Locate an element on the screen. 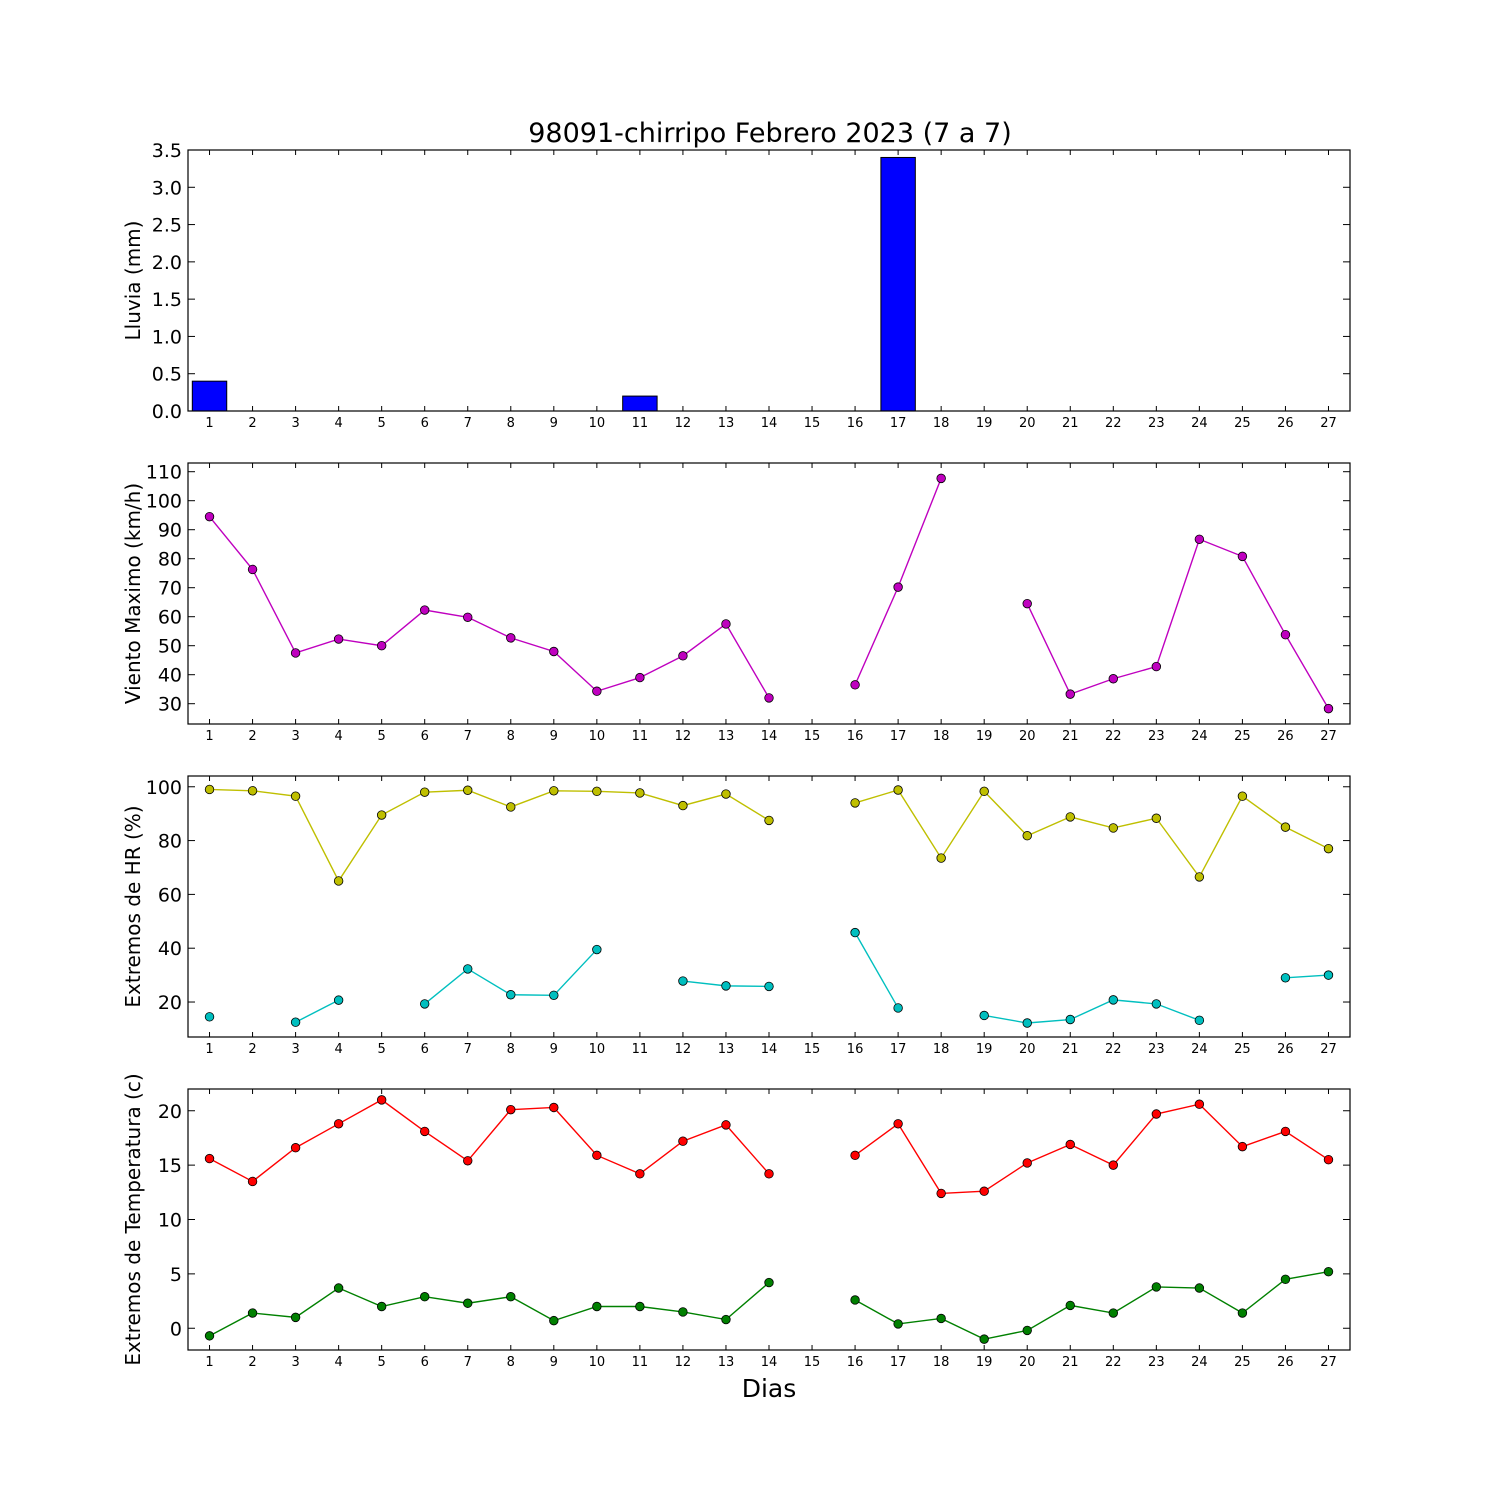 Image resolution: width=1500 pixels, height=1500 pixels. y-tick-label: 50 is located at coordinates (170, 647).